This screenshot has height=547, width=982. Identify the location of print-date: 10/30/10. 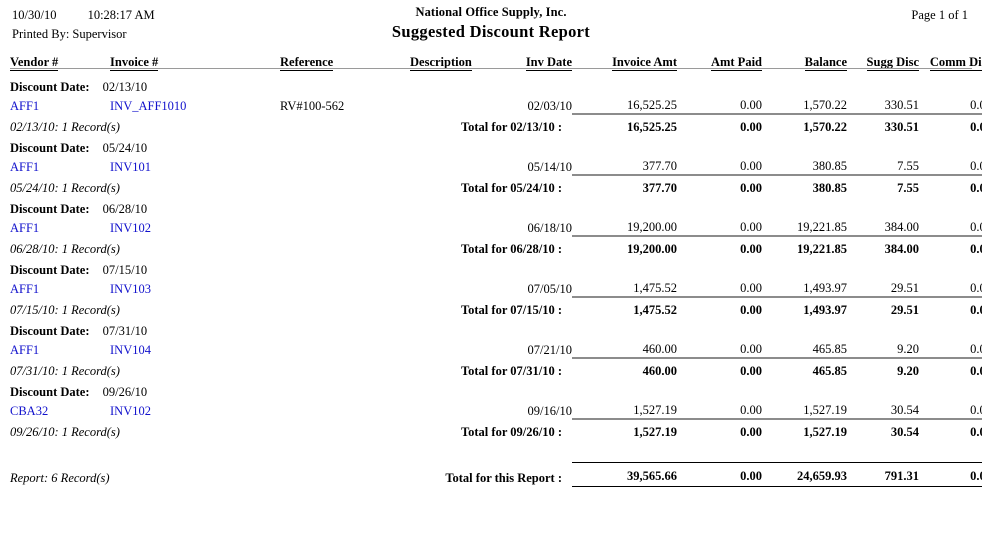
(34, 15).